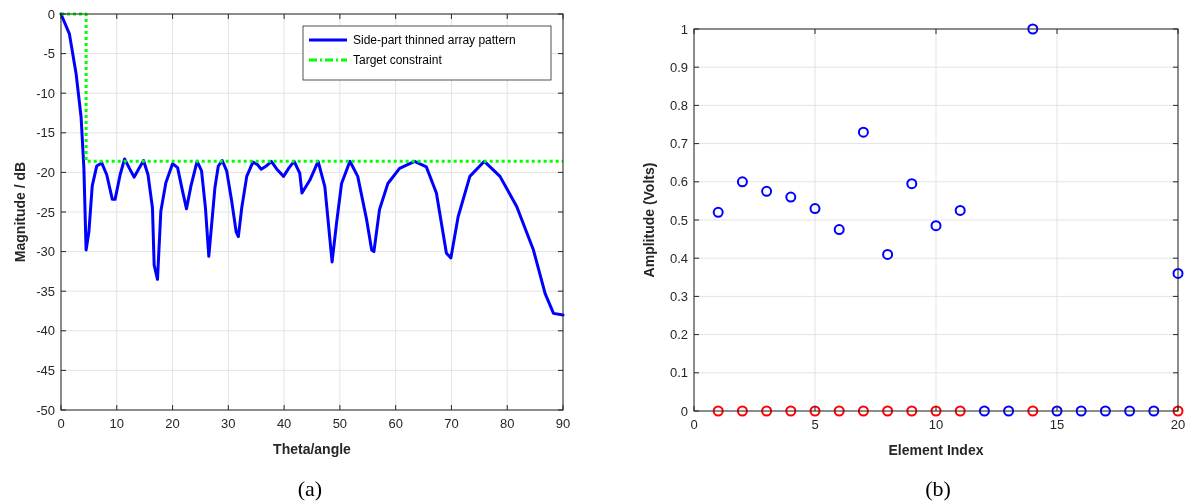 This screenshot has width=1187, height=501. Describe the element at coordinates (684, 29) in the screenshot. I see `y-tick-label: 1` at that location.